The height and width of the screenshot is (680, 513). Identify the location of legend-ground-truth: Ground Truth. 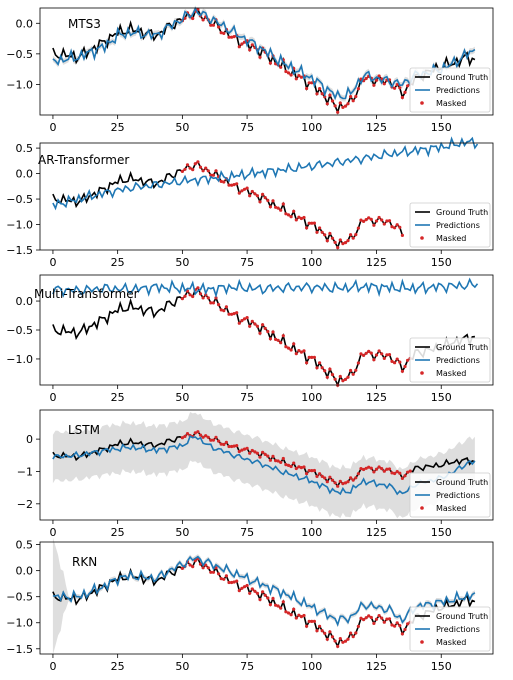
(462, 77).